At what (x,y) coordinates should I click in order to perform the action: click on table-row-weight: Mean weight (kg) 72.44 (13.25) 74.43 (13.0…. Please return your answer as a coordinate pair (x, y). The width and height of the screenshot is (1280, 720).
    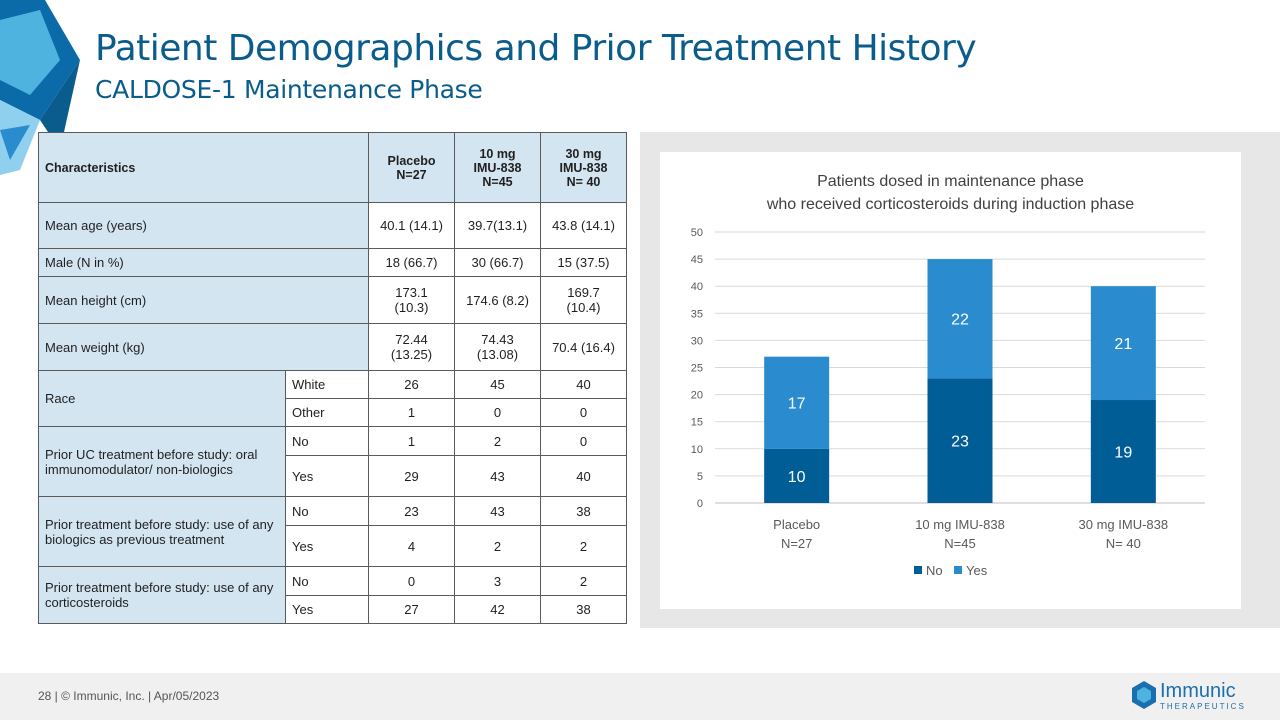
    Looking at the image, I should click on (332, 347).